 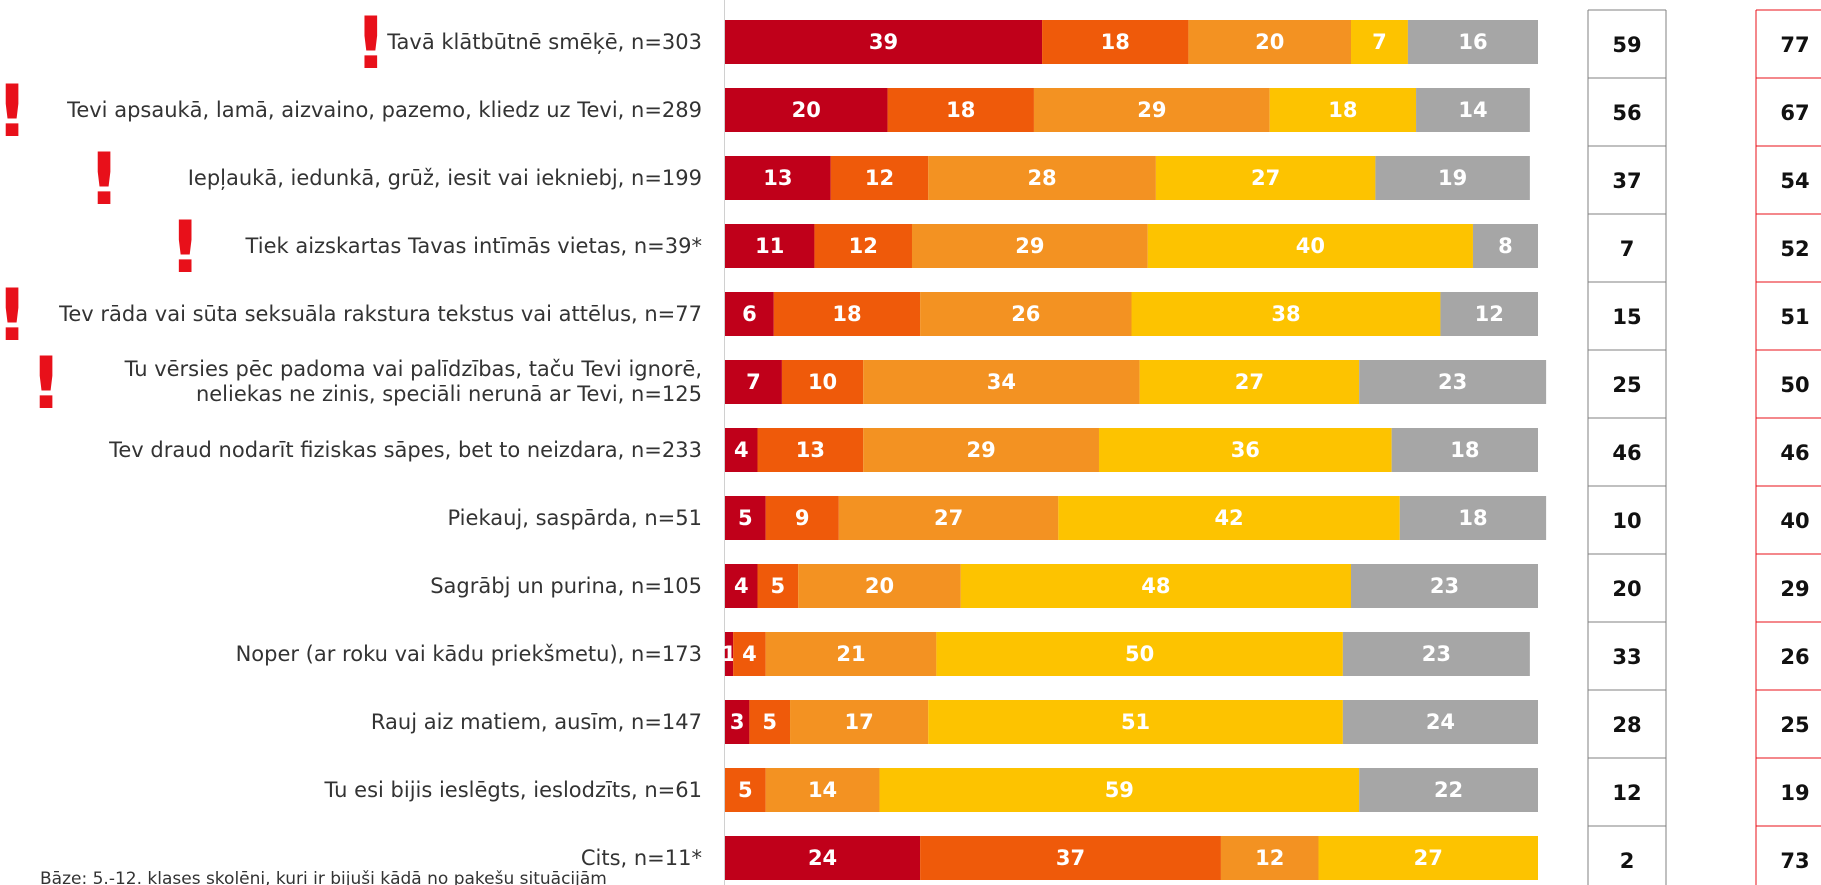 What do you see at coordinates (1794, 861) in the screenshot?
I see `side-col-2-value: 73` at bounding box center [1794, 861].